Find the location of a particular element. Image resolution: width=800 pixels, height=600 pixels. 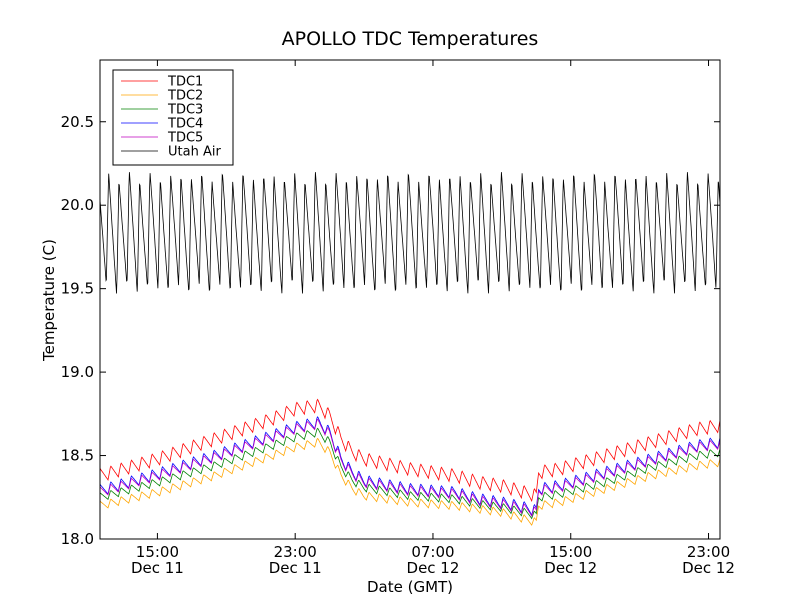

y-tick-label: 20.0 is located at coordinates (77, 205).